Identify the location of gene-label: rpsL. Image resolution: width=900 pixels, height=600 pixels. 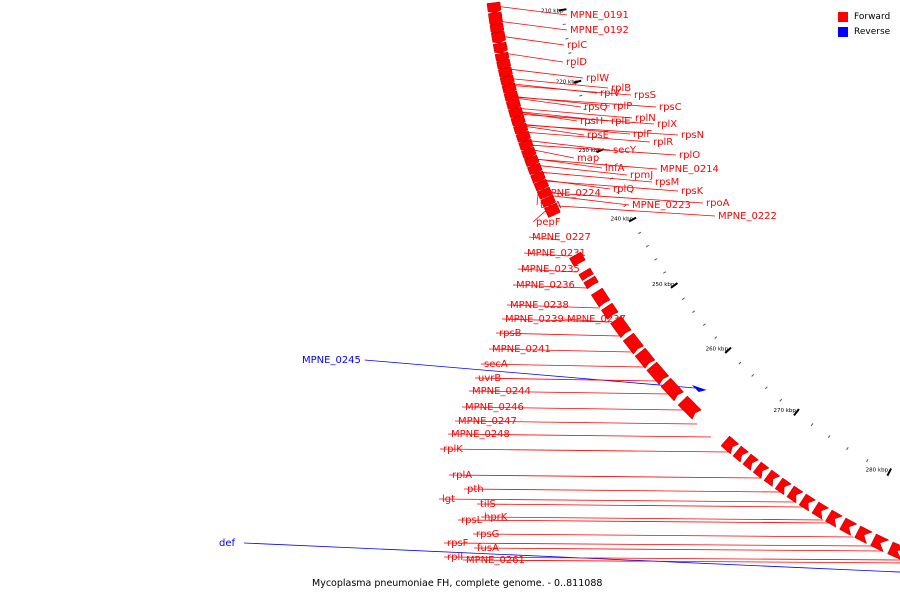
(472, 520).